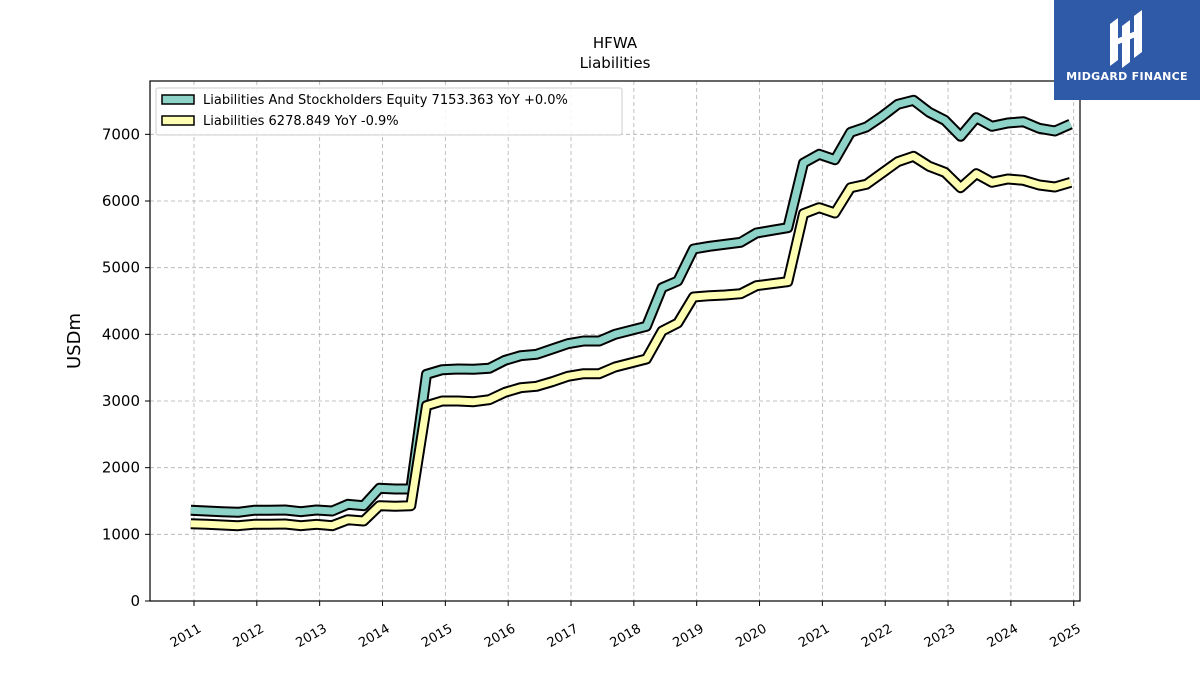 The image size is (1200, 675). What do you see at coordinates (626, 636) in the screenshot?
I see `x-tick-label: 2018` at bounding box center [626, 636].